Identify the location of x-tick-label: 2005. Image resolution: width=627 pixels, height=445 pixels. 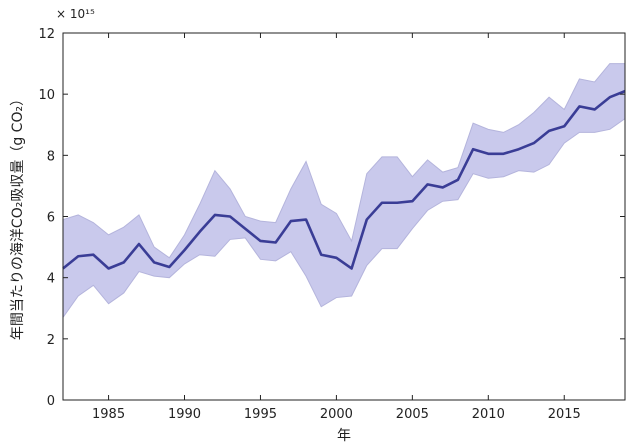
(412, 414).